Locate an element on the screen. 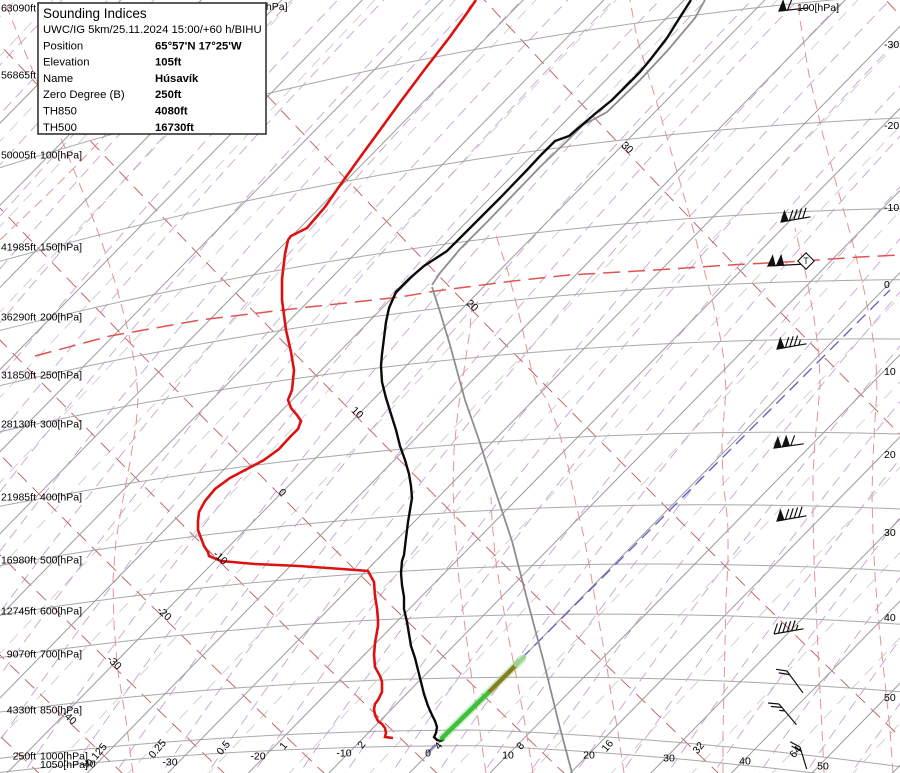  svg-text: TH850 is located at coordinates (60, 112).